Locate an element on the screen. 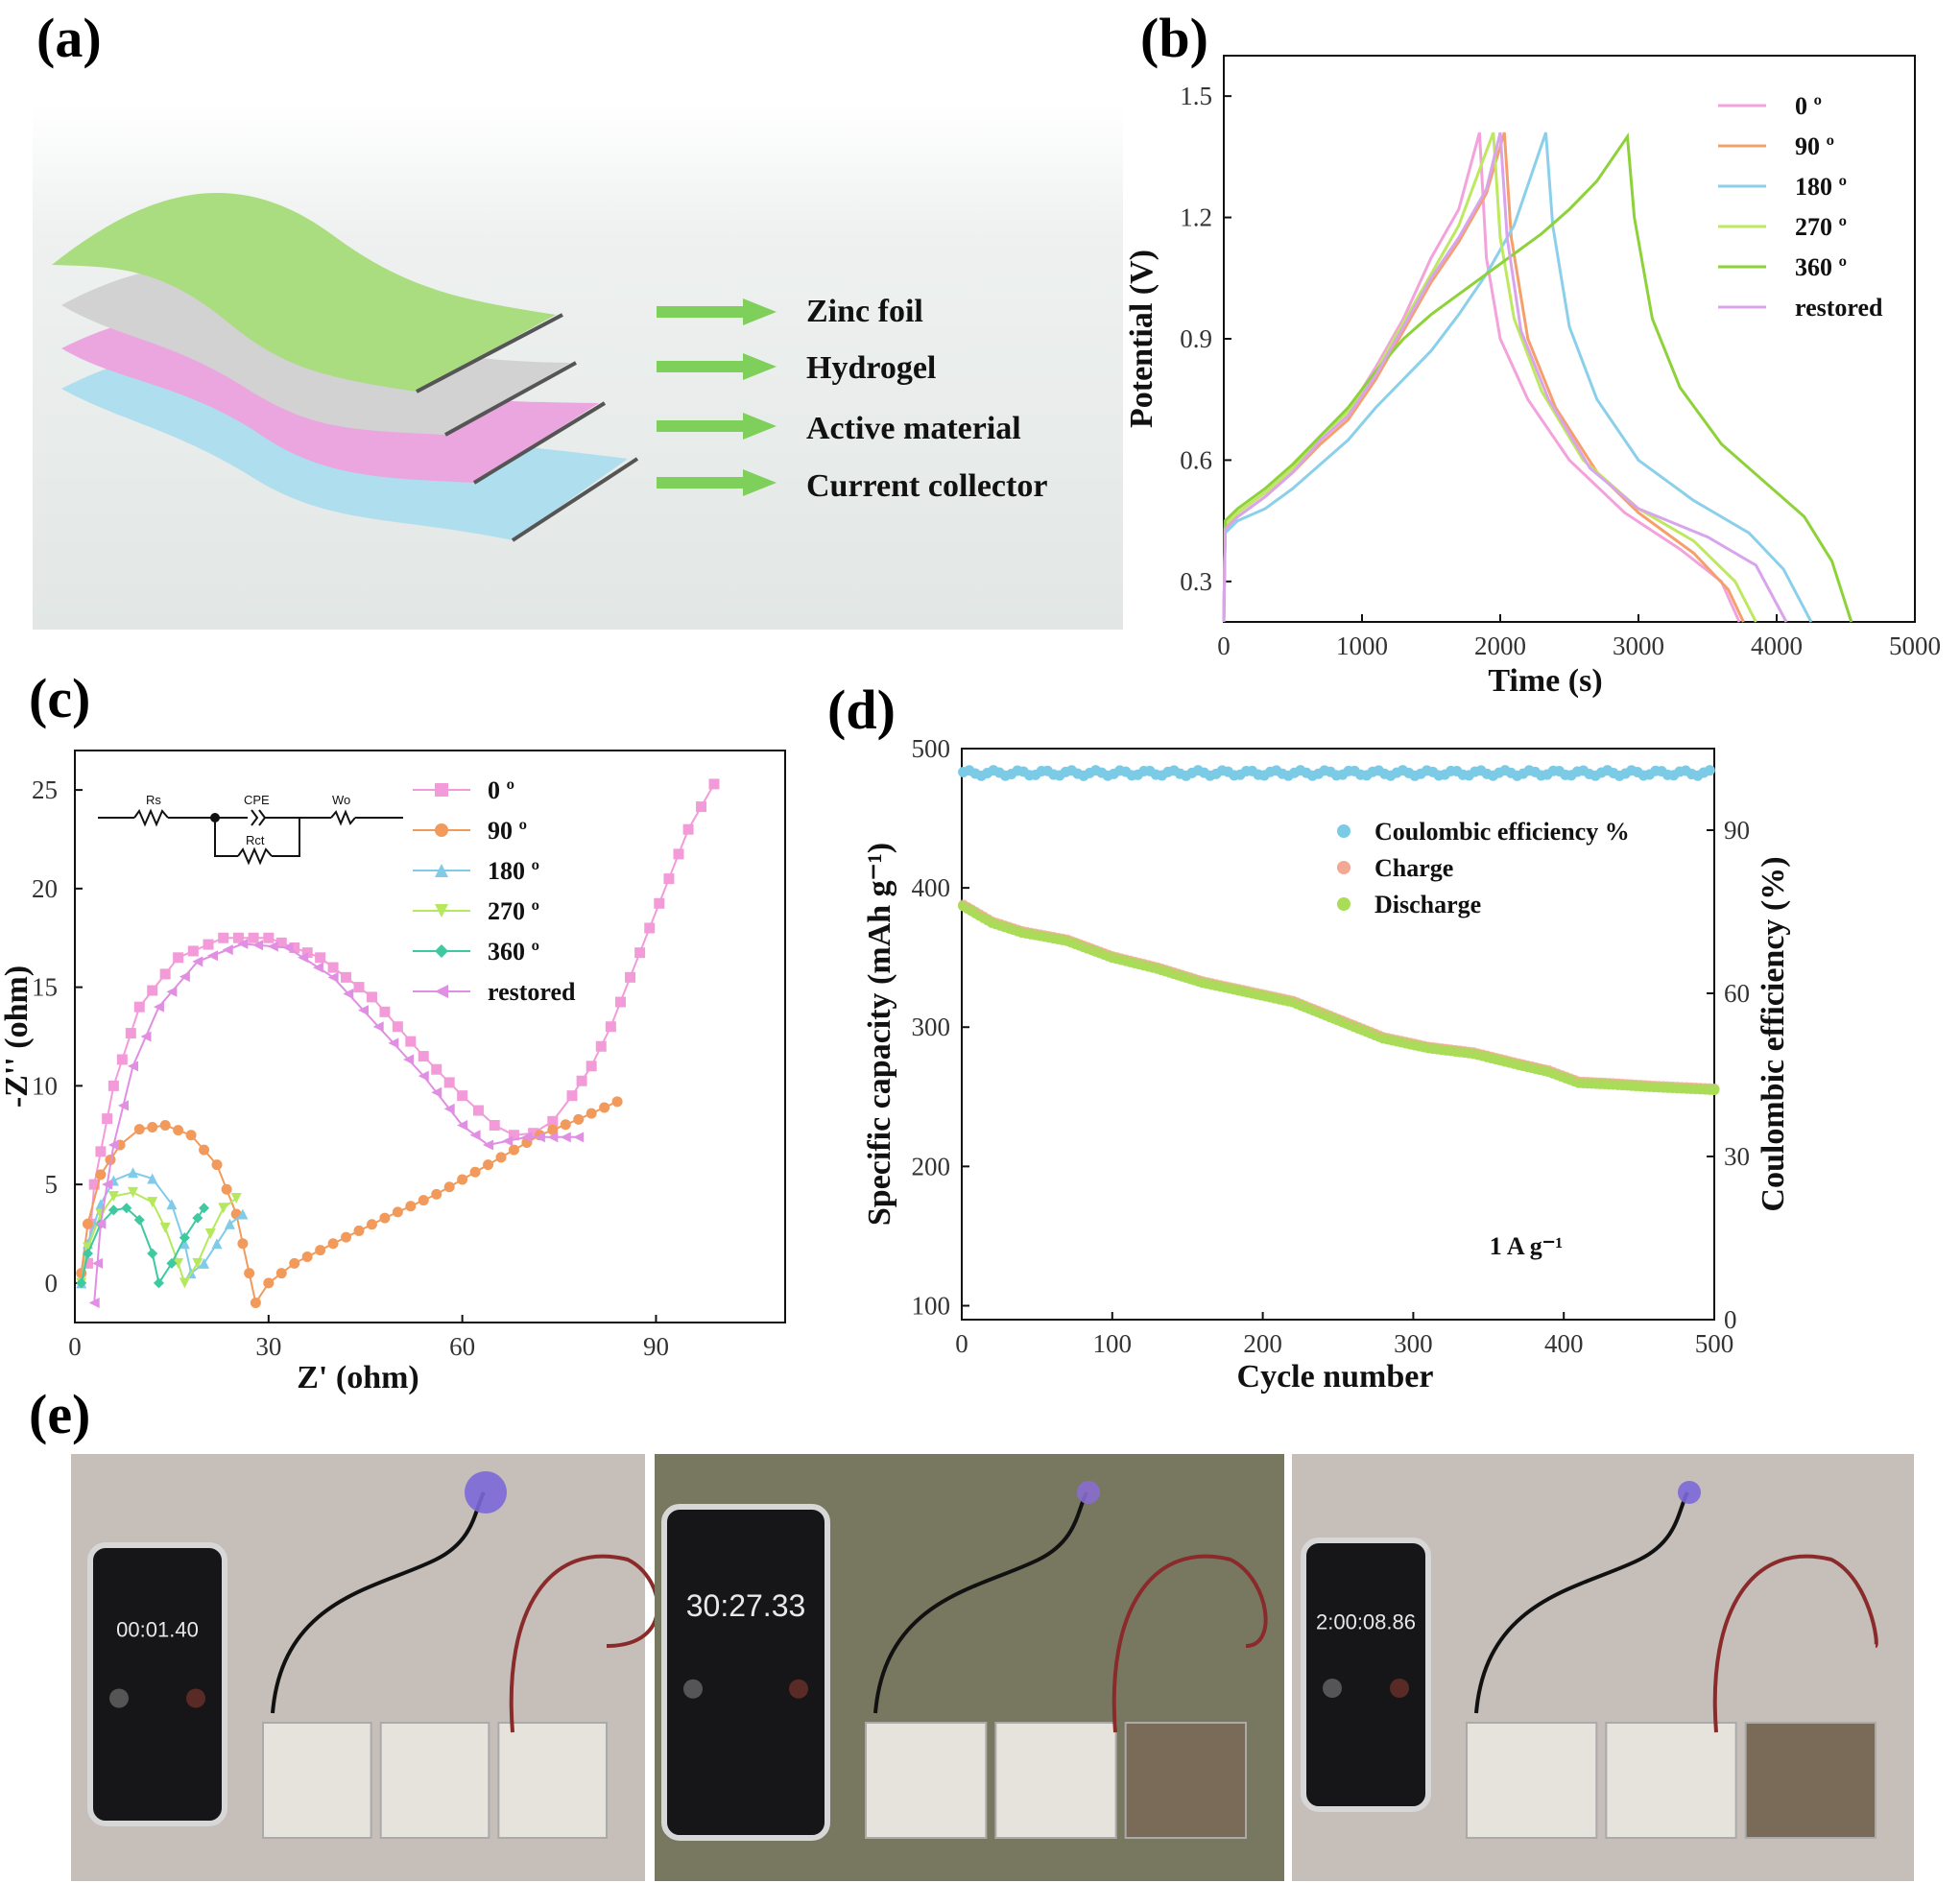 The image size is (1960, 1883). y-axis-title: Potential (V) is located at coordinates (1141, 339).